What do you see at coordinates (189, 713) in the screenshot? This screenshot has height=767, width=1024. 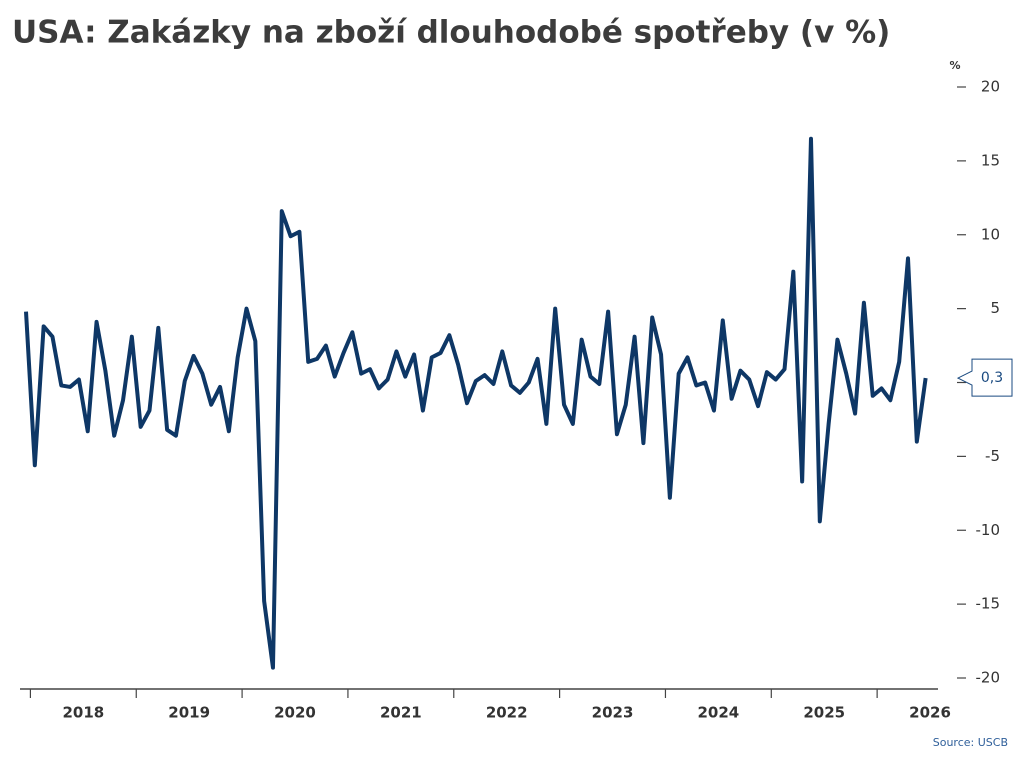 I see `x-tick-label: 2019` at bounding box center [189, 713].